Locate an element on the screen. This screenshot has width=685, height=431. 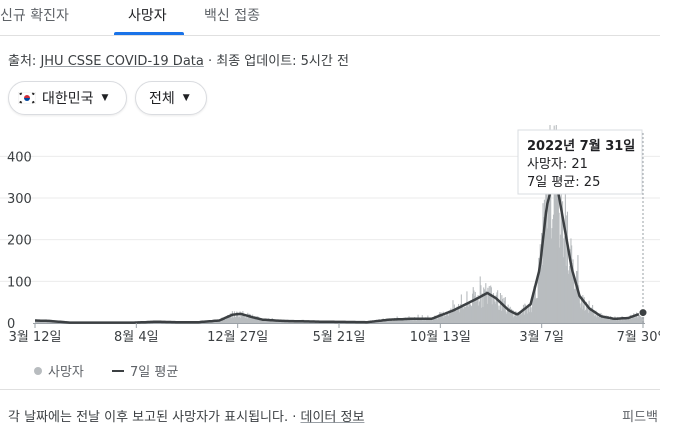
update-time: · 최종 업데이트: 5시간 전 is located at coordinates (276, 61).